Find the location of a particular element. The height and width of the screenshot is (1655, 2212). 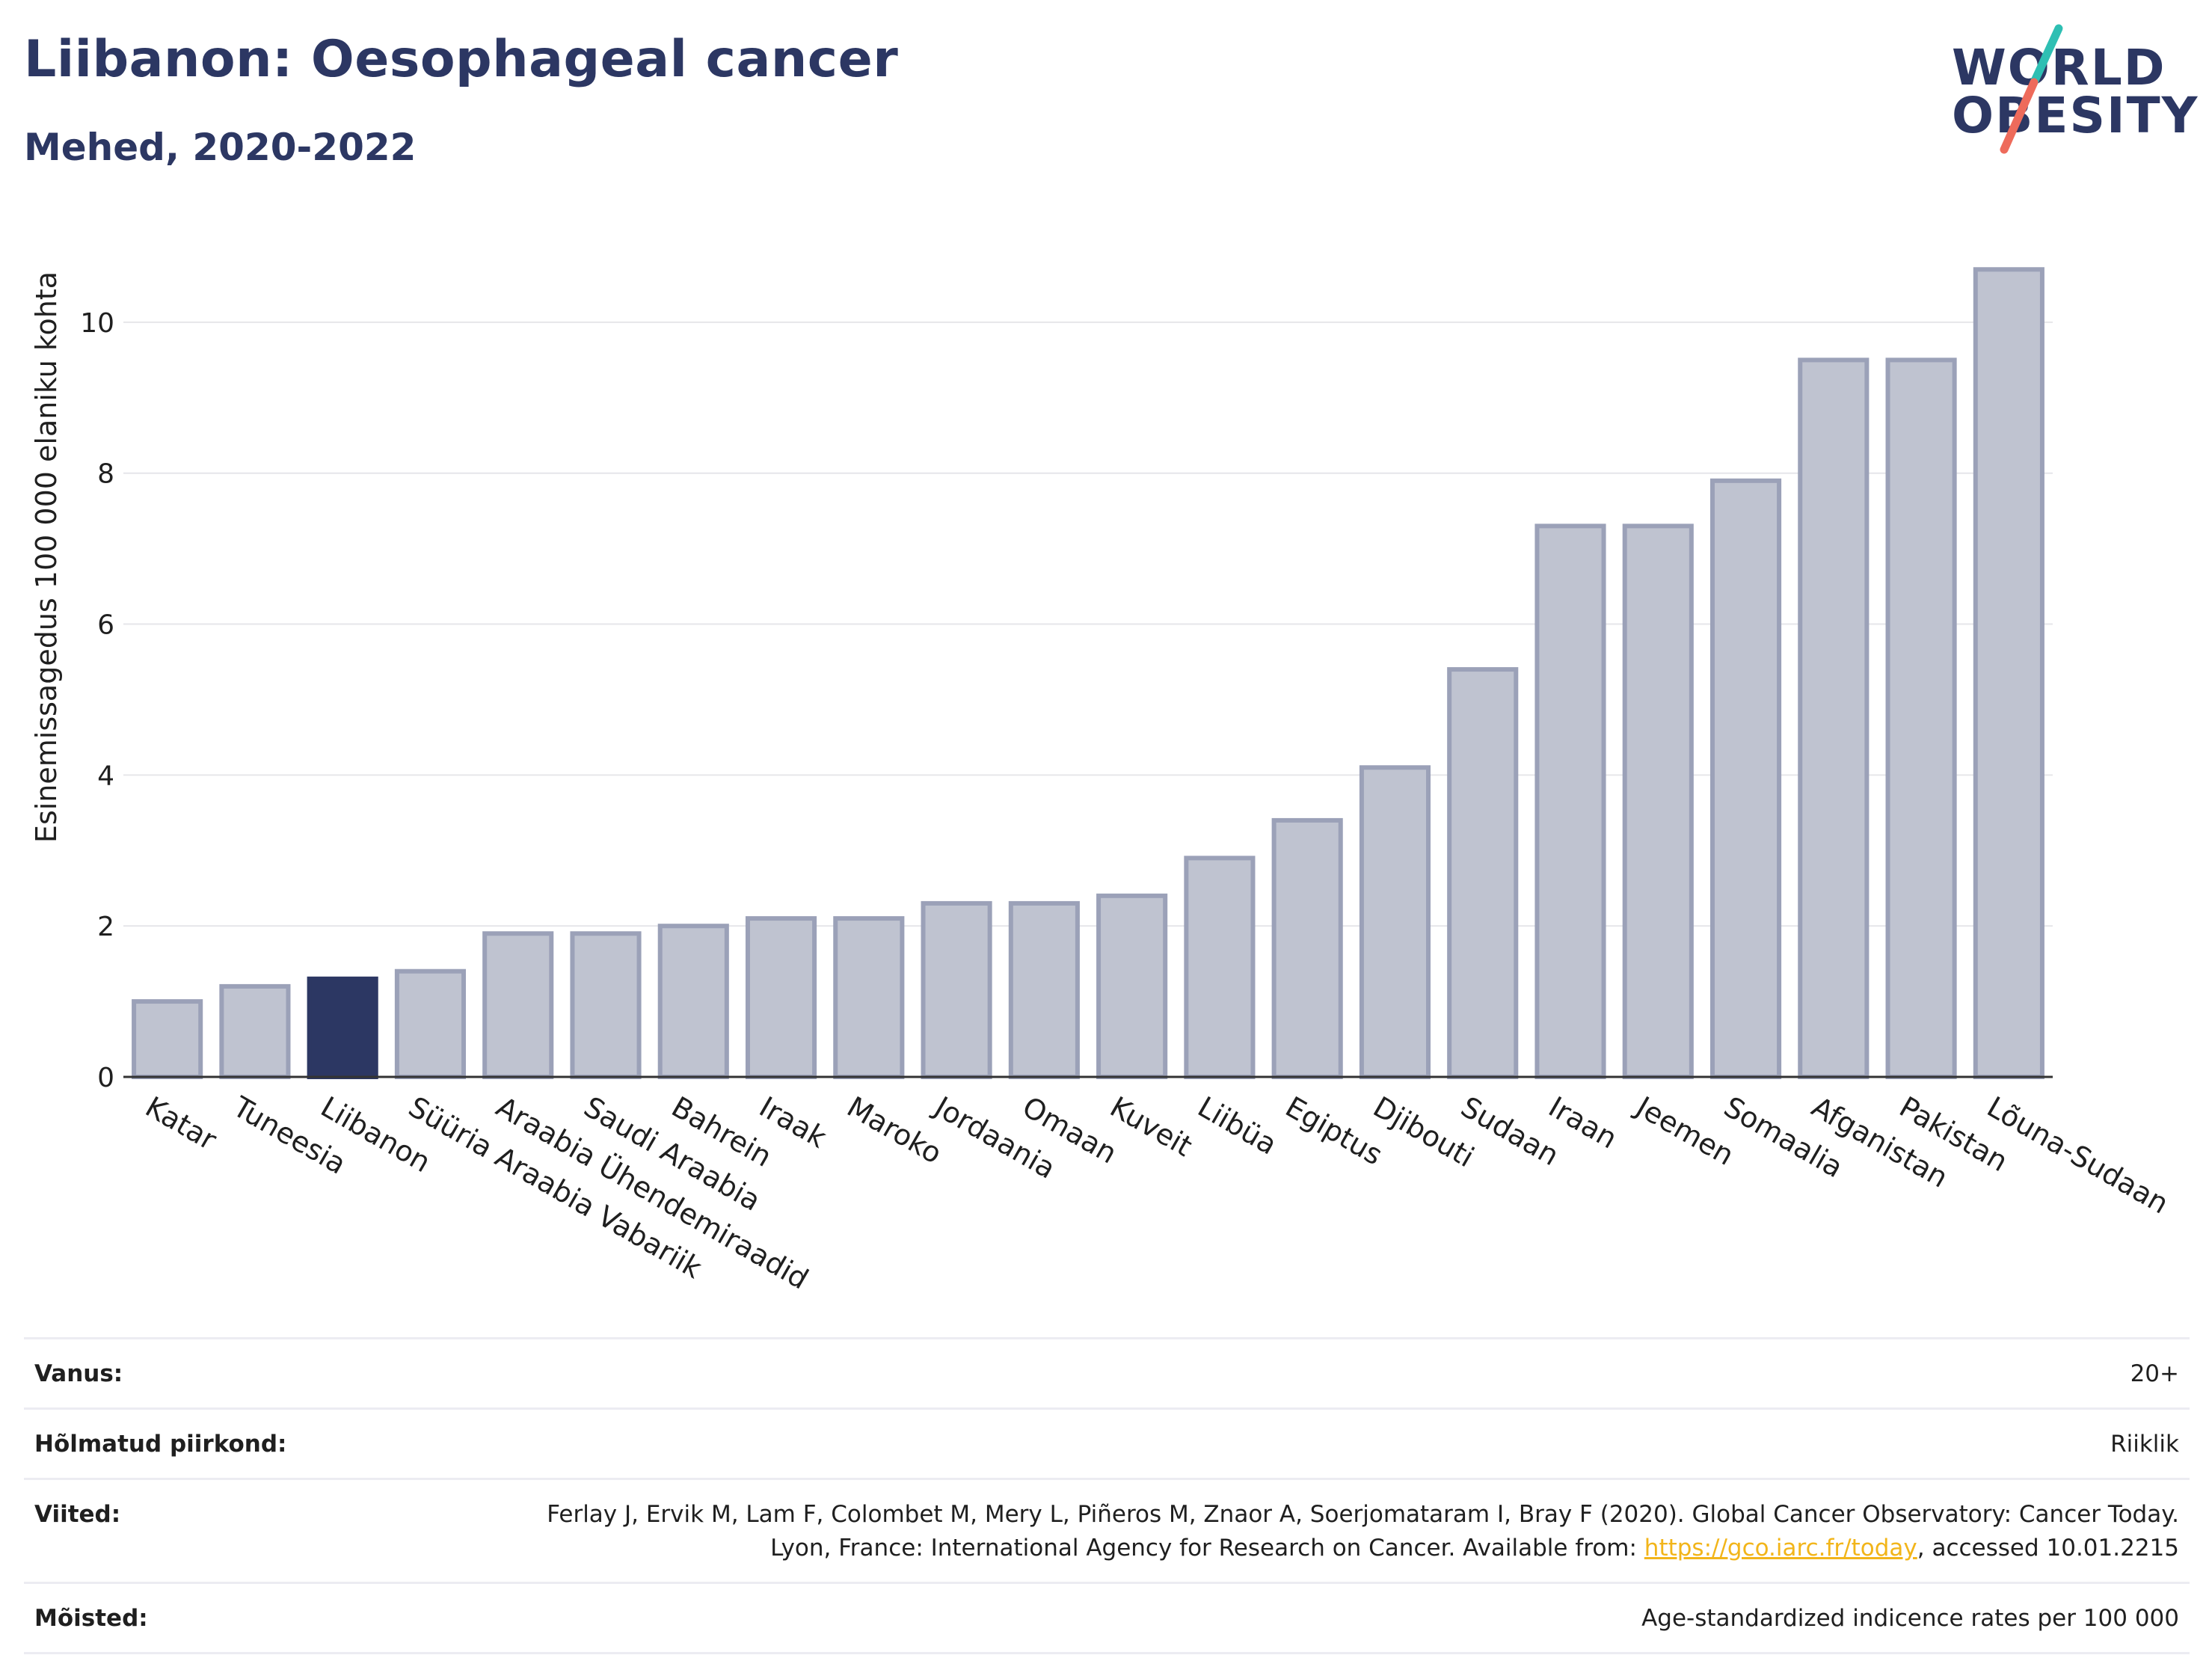

info-label: Hõlmatud piirkond: is located at coordinates (160, 1444).